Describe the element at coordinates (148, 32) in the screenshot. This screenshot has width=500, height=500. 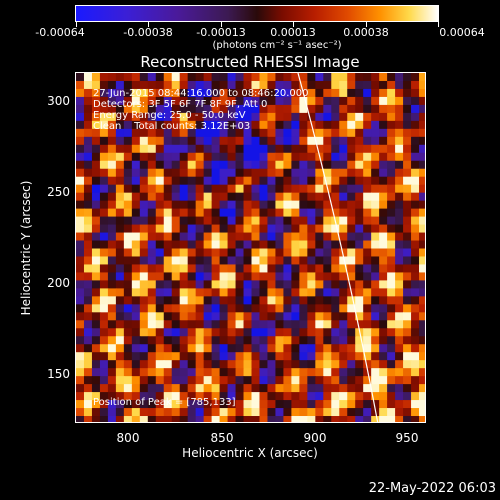
I see `colorbar-tick-label: -0.00038` at that location.